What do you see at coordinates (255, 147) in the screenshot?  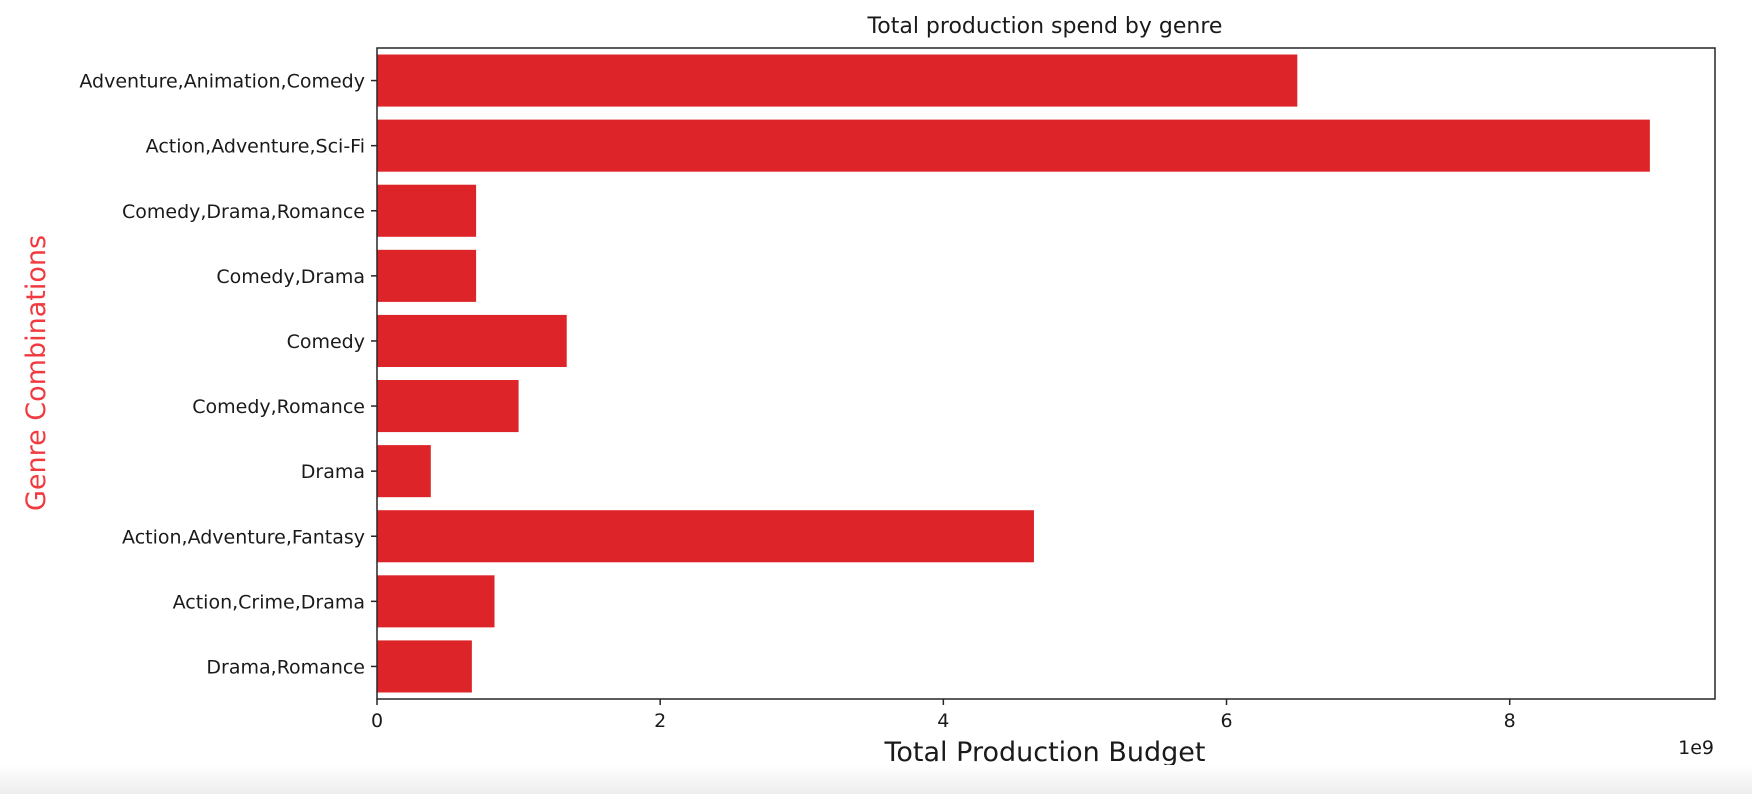 I see `y-tick-label: Action,Adventure,Sci-Fi` at bounding box center [255, 147].